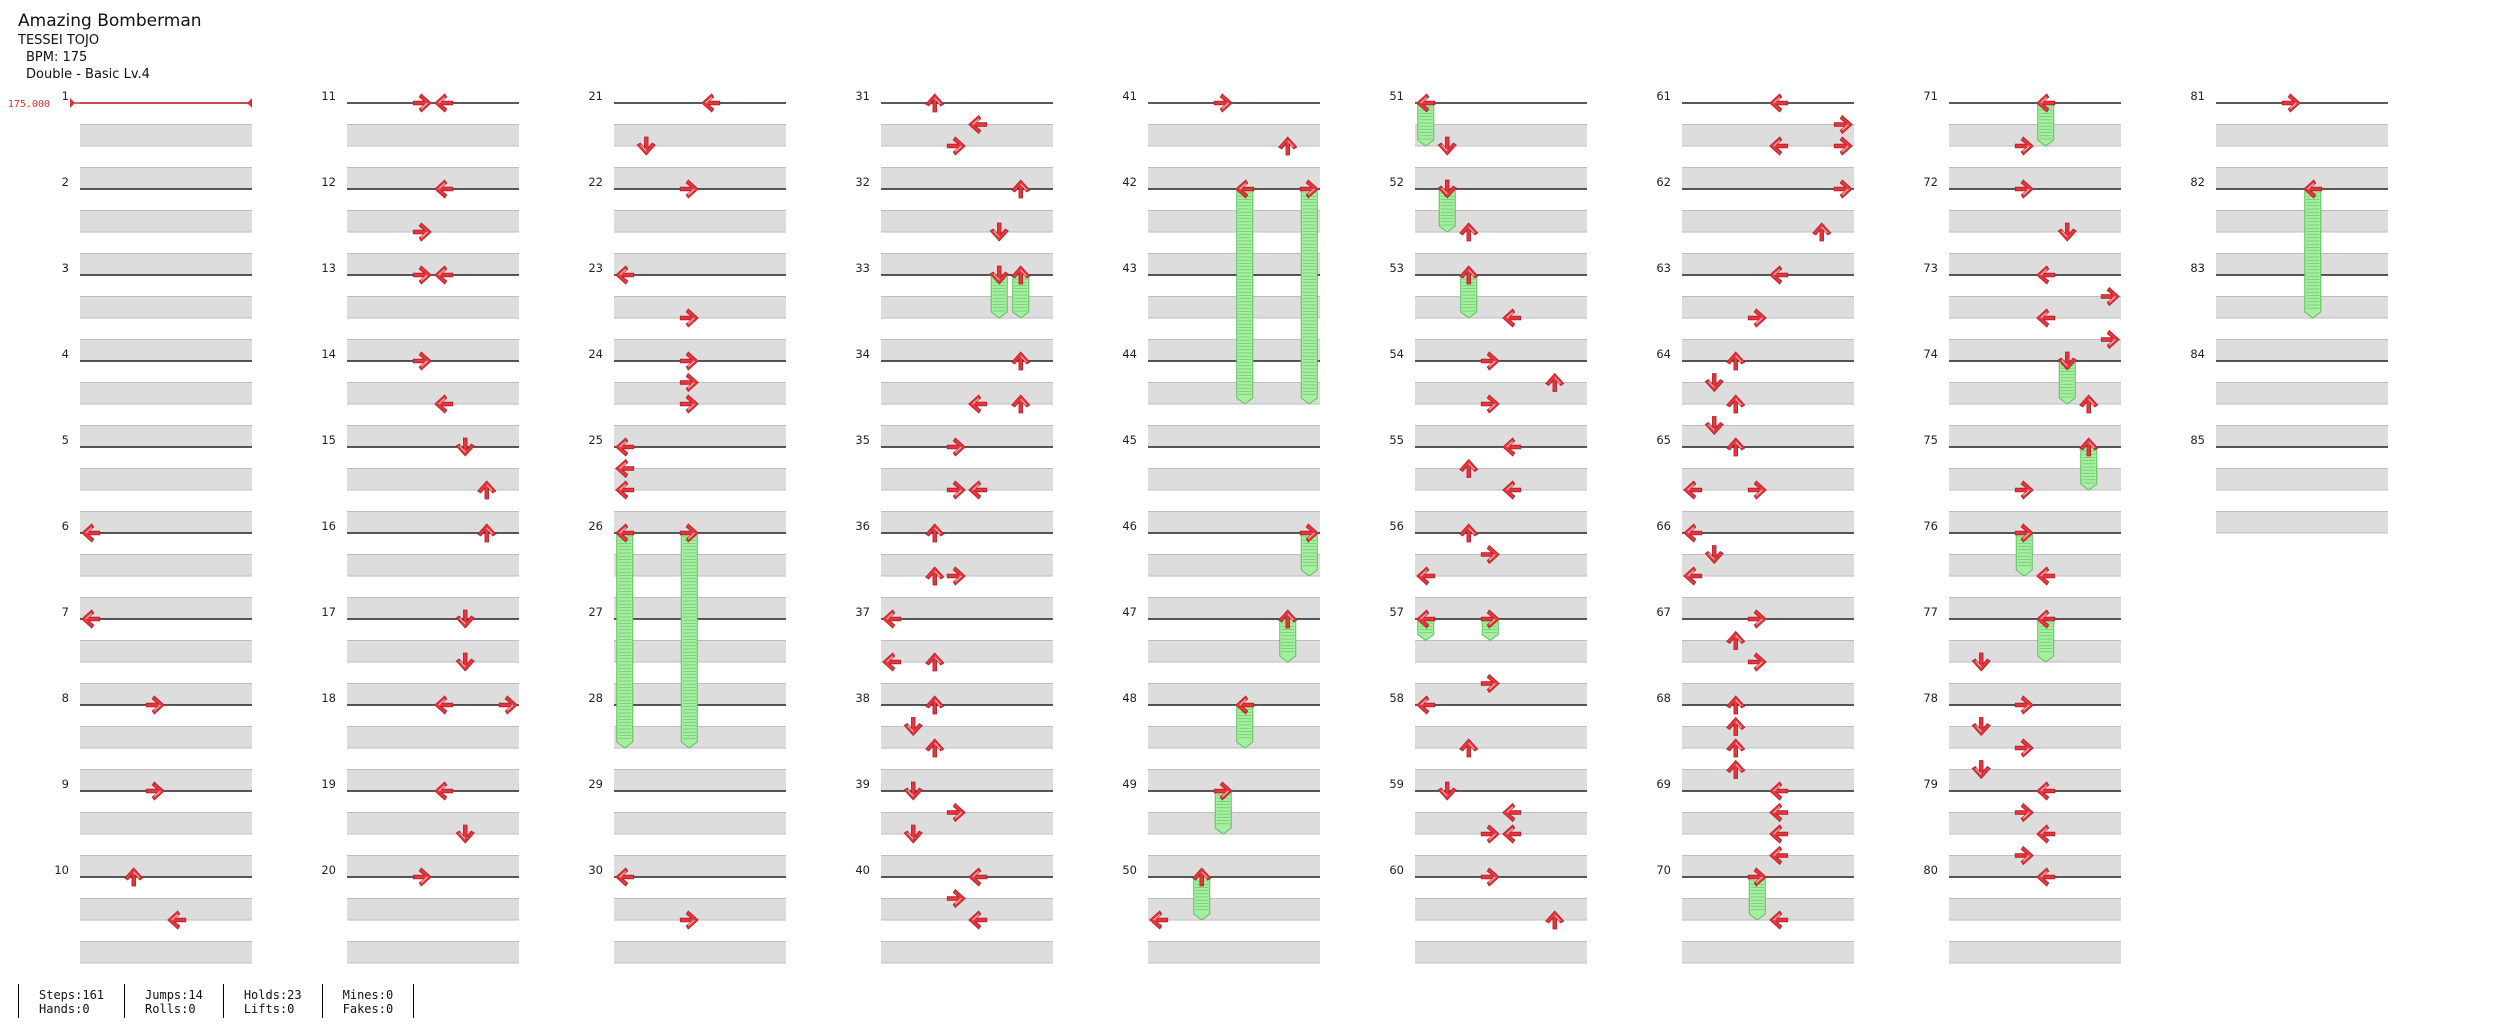 This screenshot has width=2516, height=1024. What do you see at coordinates (1930, 268) in the screenshot?
I see `measure-number: 73` at bounding box center [1930, 268].